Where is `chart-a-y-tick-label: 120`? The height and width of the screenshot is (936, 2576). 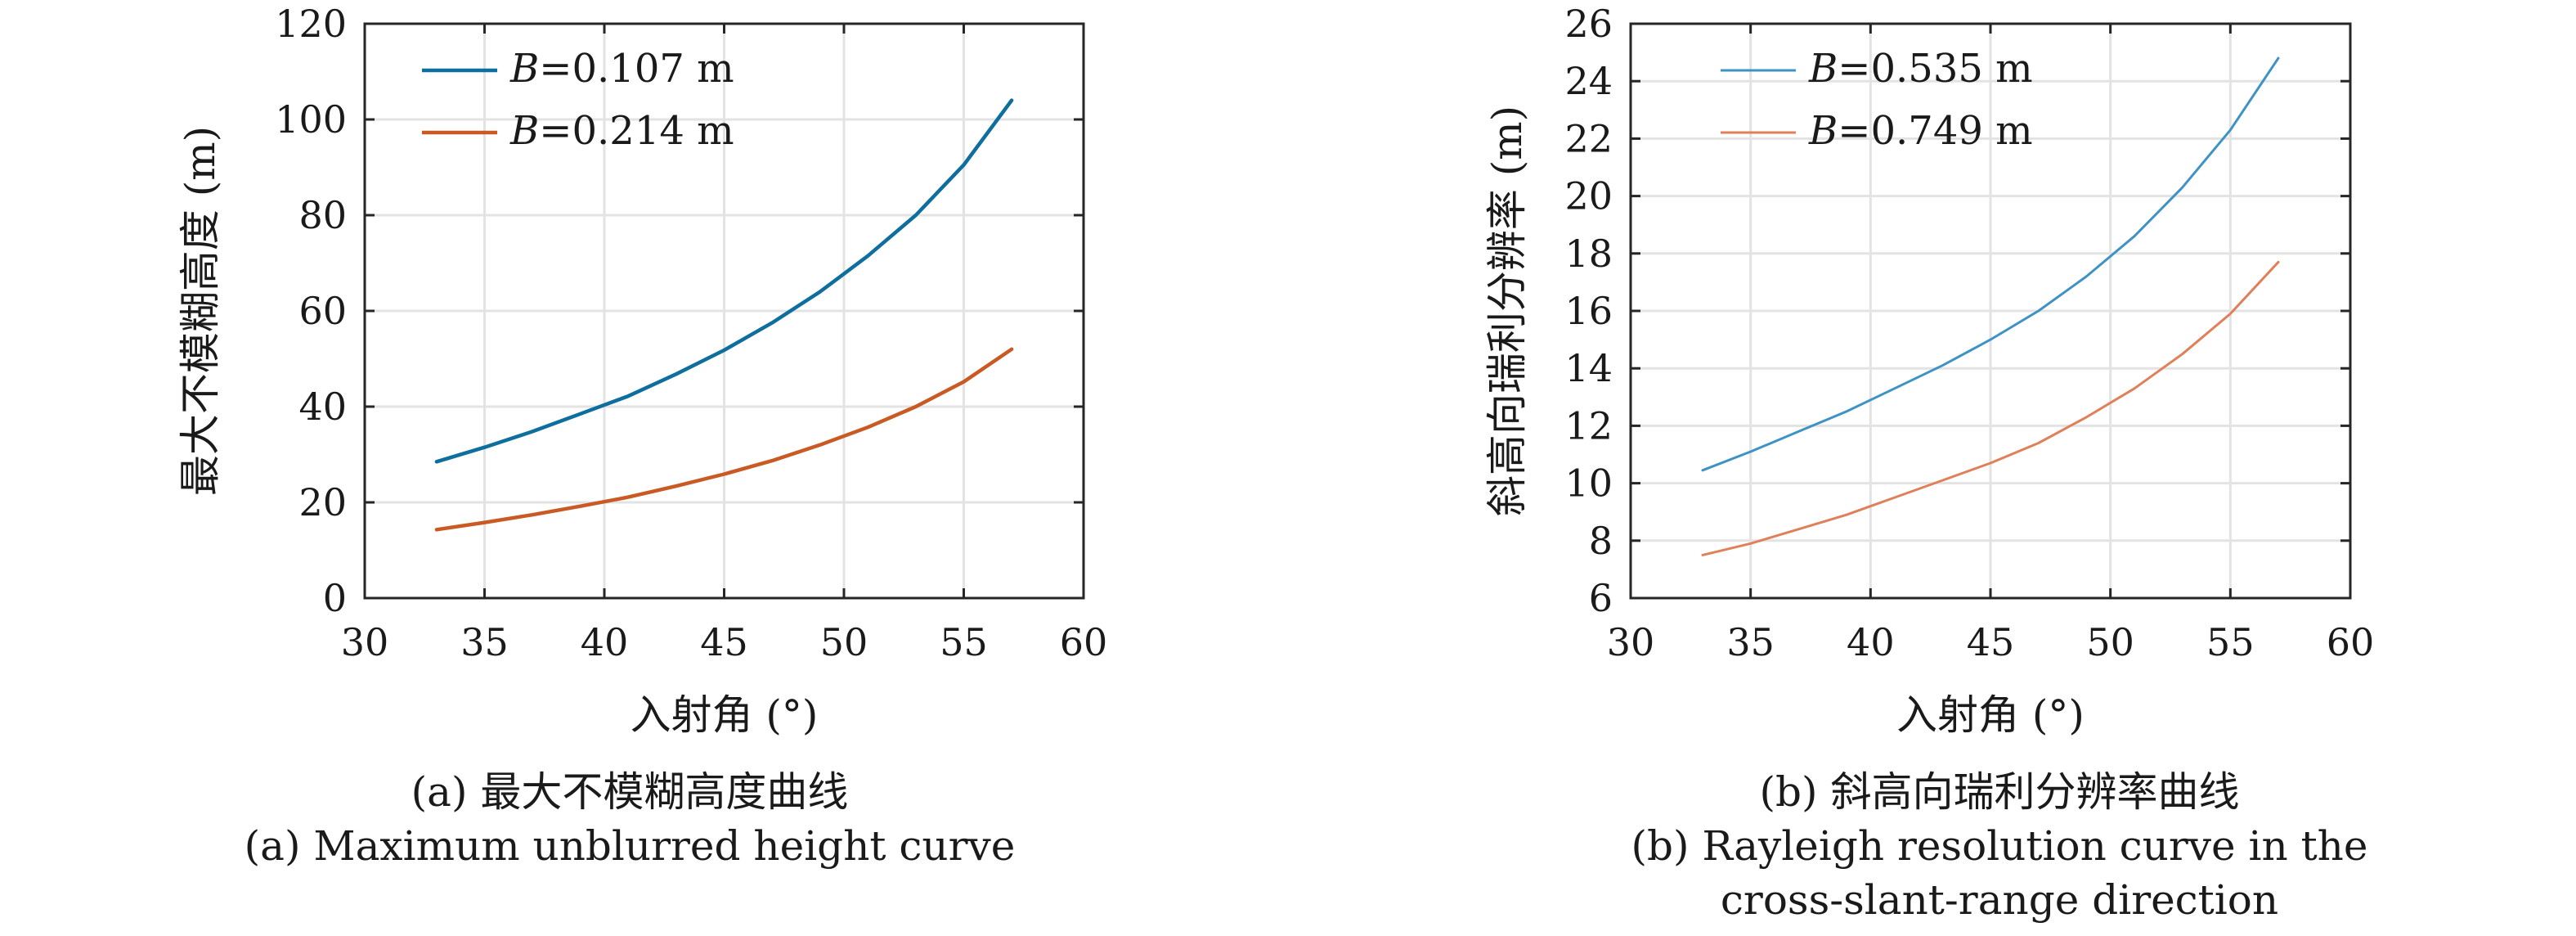 chart-a-y-tick-label: 120 is located at coordinates (311, 24).